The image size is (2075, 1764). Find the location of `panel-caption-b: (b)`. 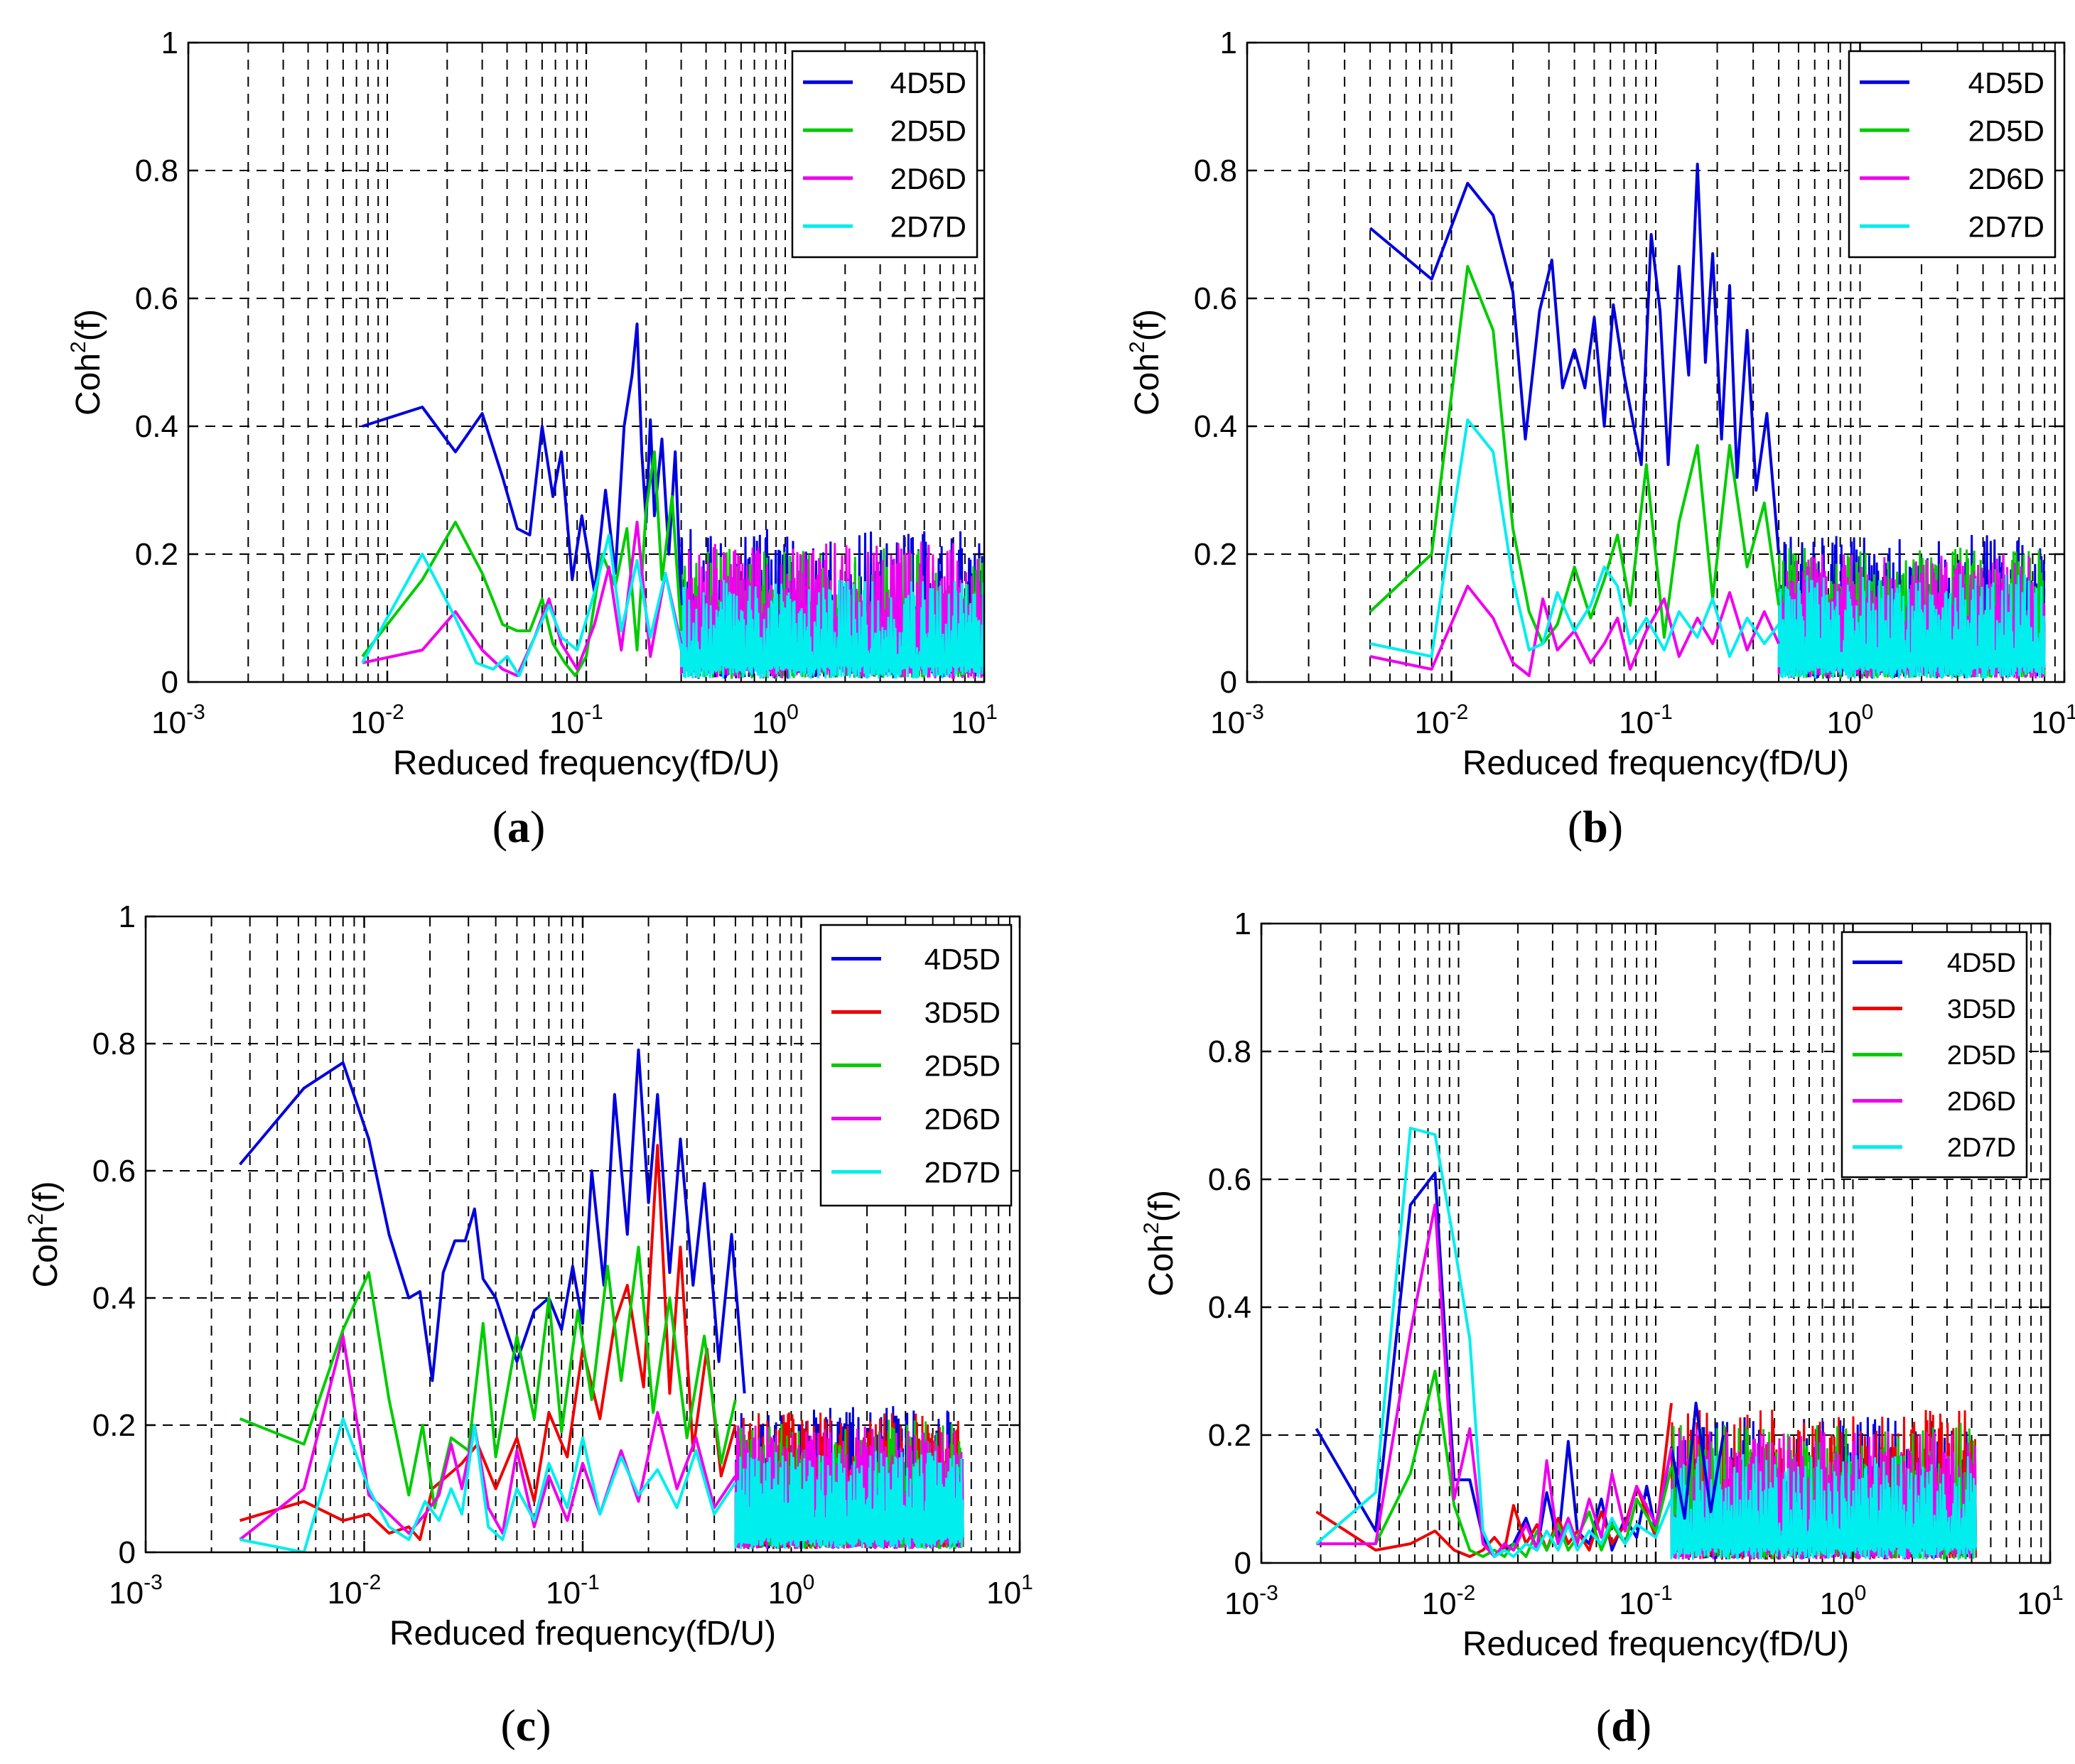

panel-caption-b: (b) is located at coordinates (1595, 826).